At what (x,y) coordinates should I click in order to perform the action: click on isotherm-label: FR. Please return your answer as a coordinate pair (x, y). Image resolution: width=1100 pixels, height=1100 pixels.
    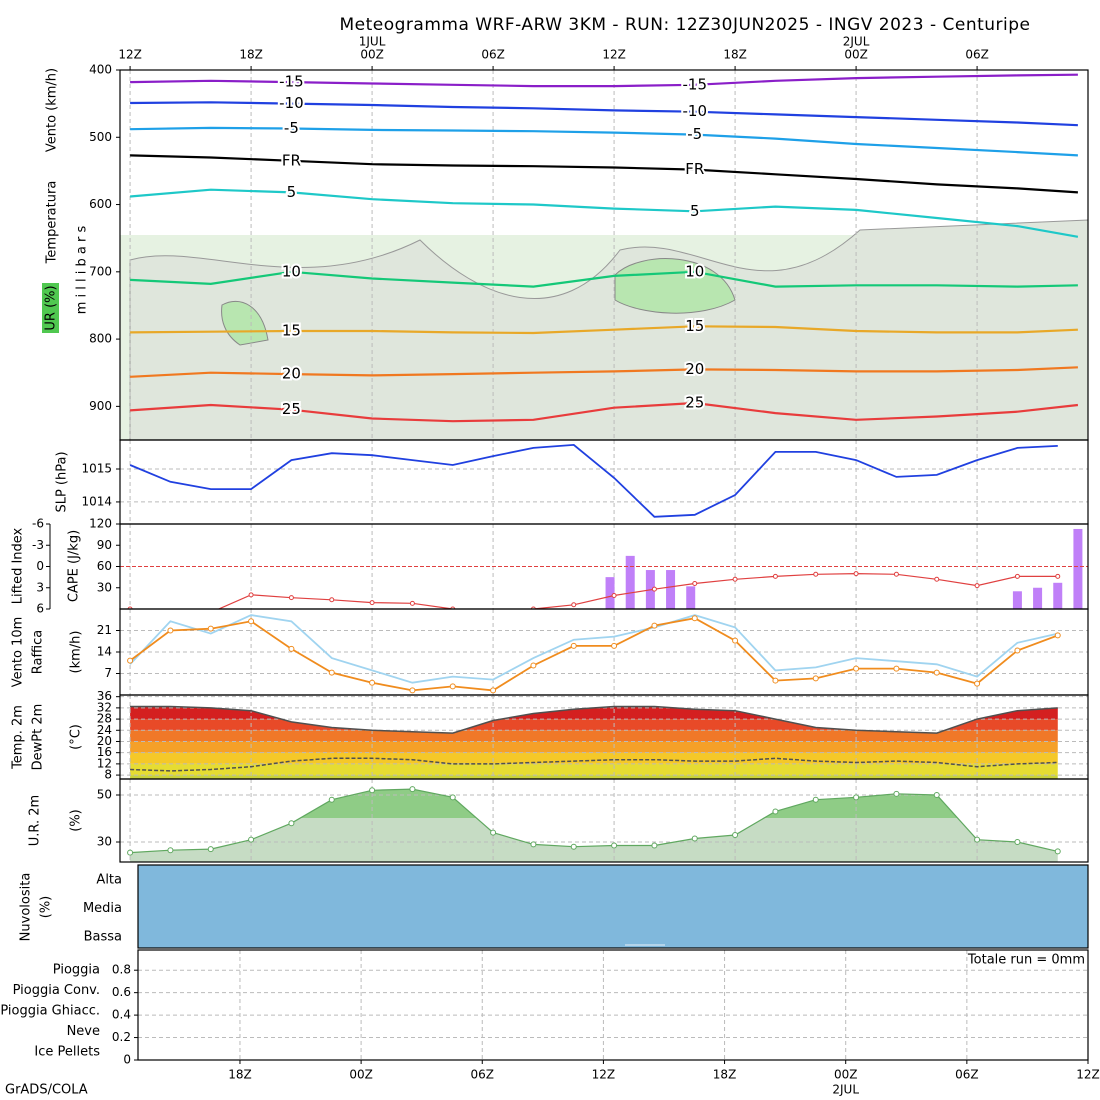
    Looking at the image, I should click on (694, 169).